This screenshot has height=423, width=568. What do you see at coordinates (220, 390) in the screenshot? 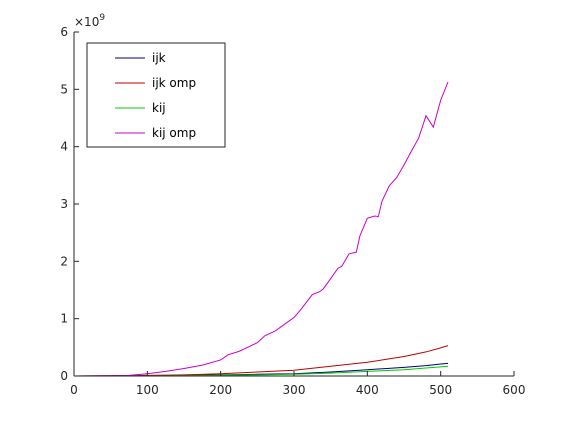
I see `x-tick-label: 200` at bounding box center [220, 390].